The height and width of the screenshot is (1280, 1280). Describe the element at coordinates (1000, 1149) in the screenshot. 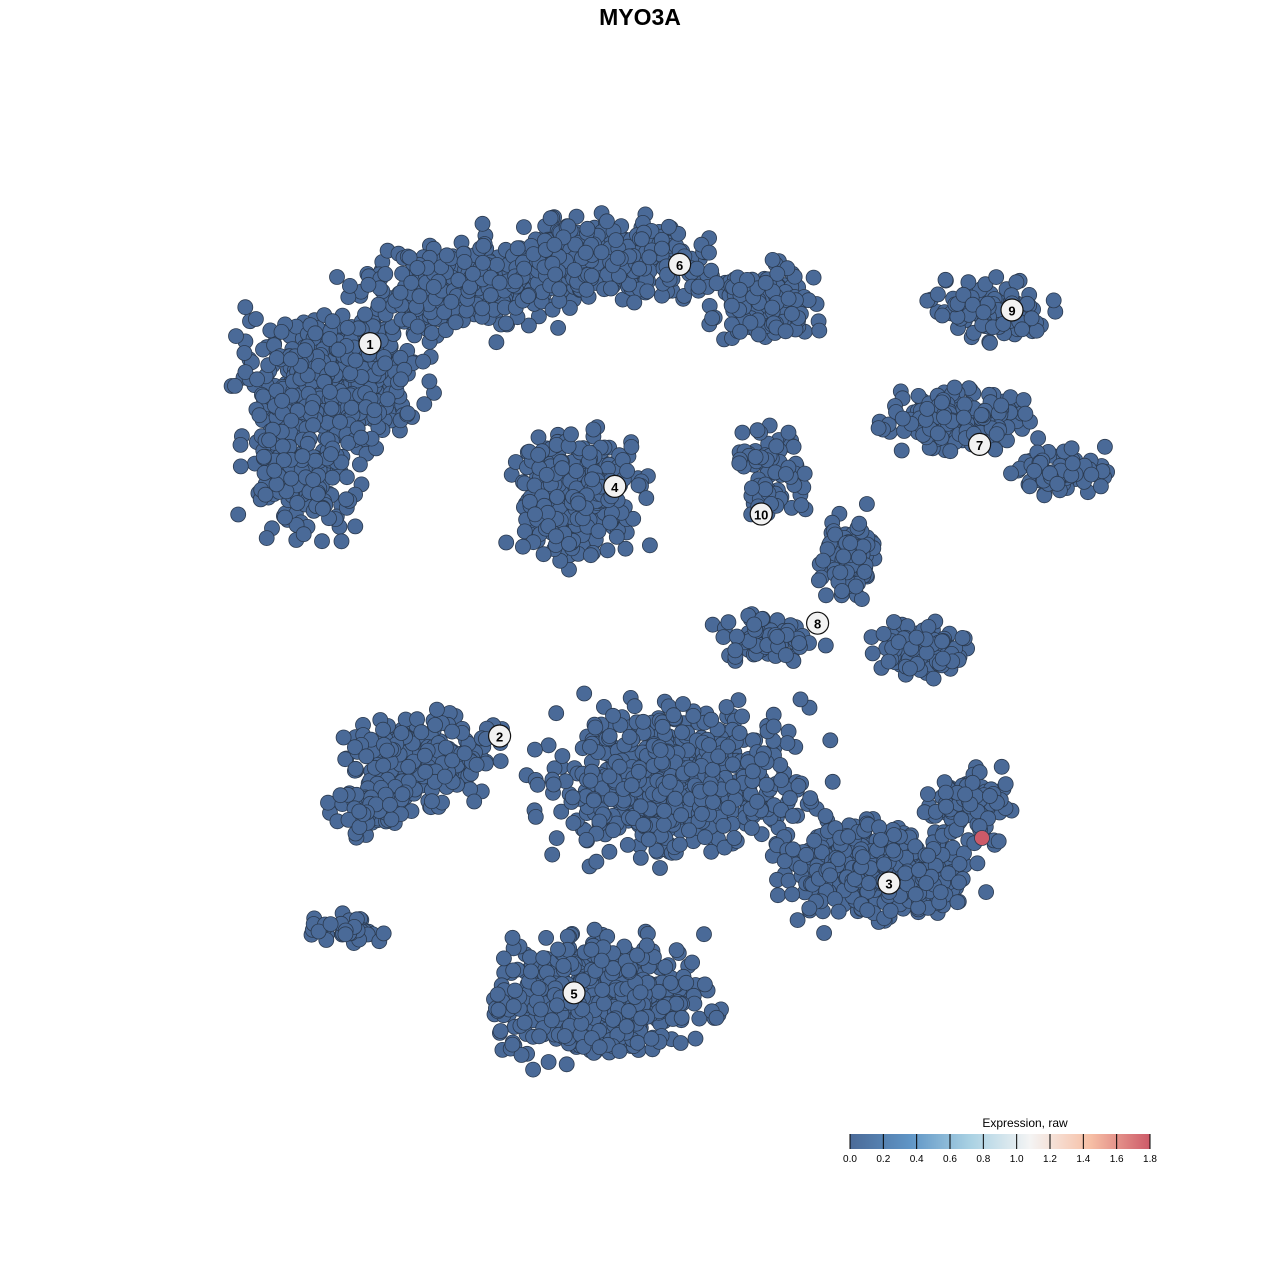

I see `colorbar: 0.0 0.2 0.4 0.6 0.8 1.0 1.2 1.4 1.6 1.8` at that location.